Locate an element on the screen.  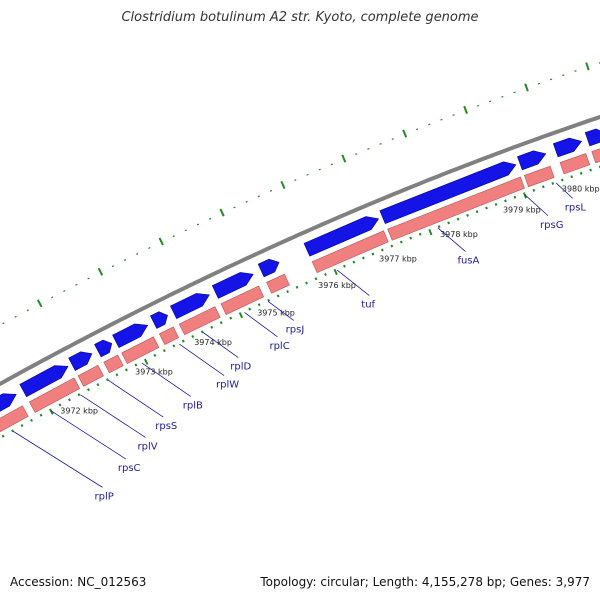
gene-label-rpsL: rpsL is located at coordinates (576, 207).